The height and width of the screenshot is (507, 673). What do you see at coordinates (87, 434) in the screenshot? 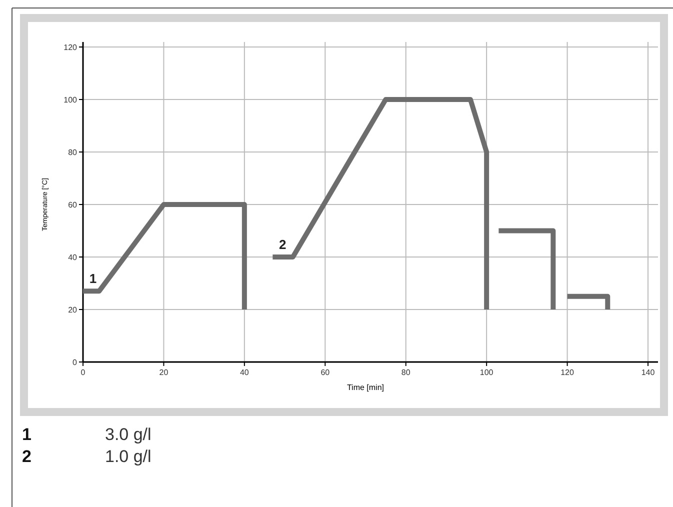
I see `text: 1 3.0 g/l` at bounding box center [87, 434].